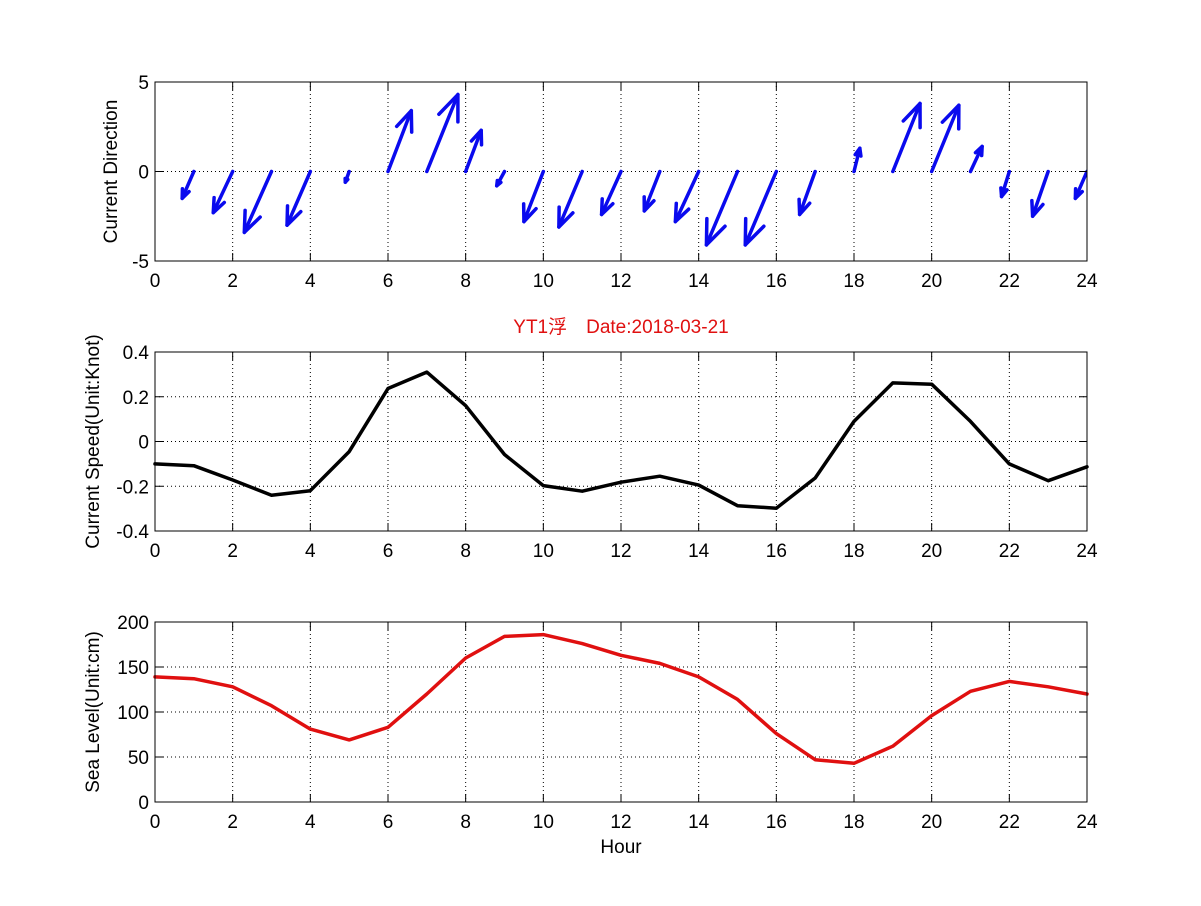 This screenshot has width=1201, height=906. I want to click on y-tick-label: 0, so click(143, 803).